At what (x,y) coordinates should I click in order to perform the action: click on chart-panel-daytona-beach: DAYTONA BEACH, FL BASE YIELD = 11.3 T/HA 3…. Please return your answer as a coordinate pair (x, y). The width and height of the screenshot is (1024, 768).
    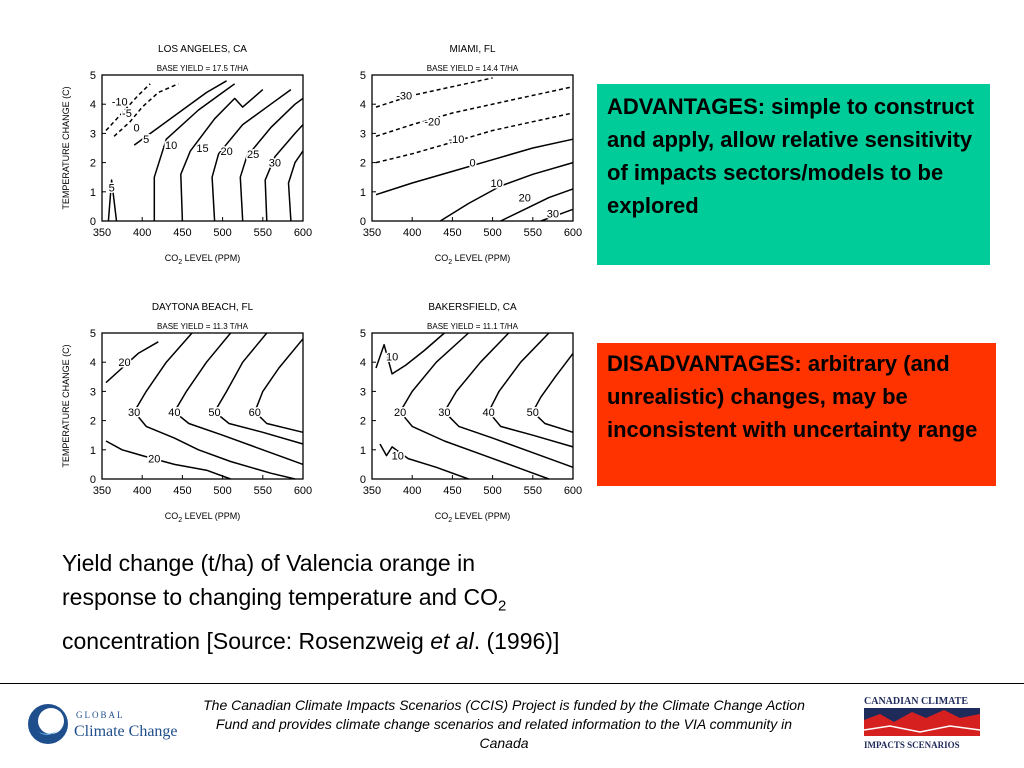
    Looking at the image, I should click on (187, 418).